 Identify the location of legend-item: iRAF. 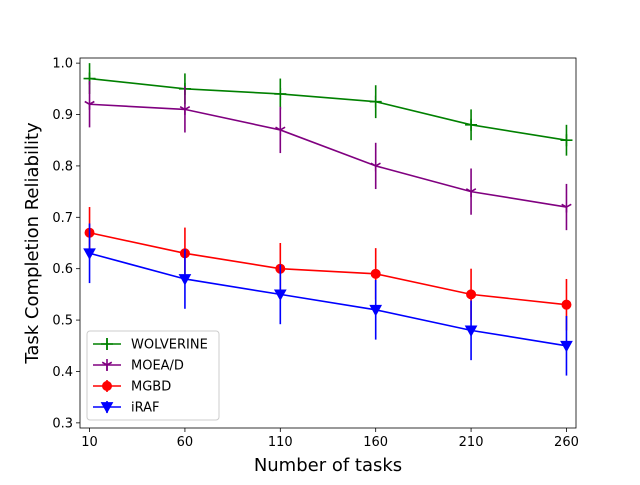
(126, 408).